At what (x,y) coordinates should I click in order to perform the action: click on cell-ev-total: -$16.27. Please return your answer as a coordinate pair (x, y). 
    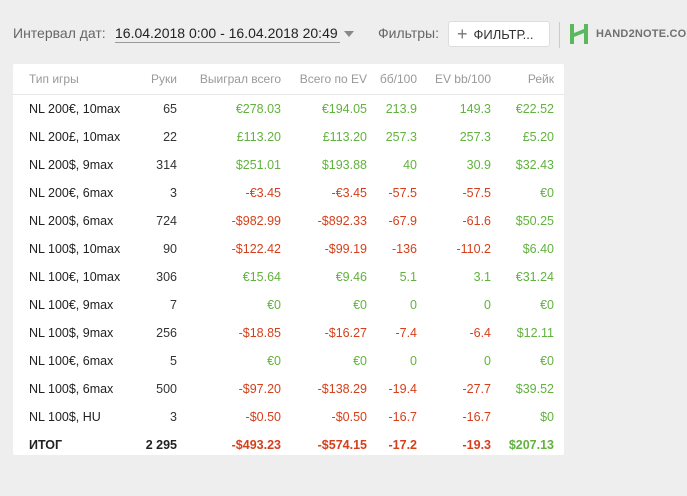
    Looking at the image, I should click on (345, 333).